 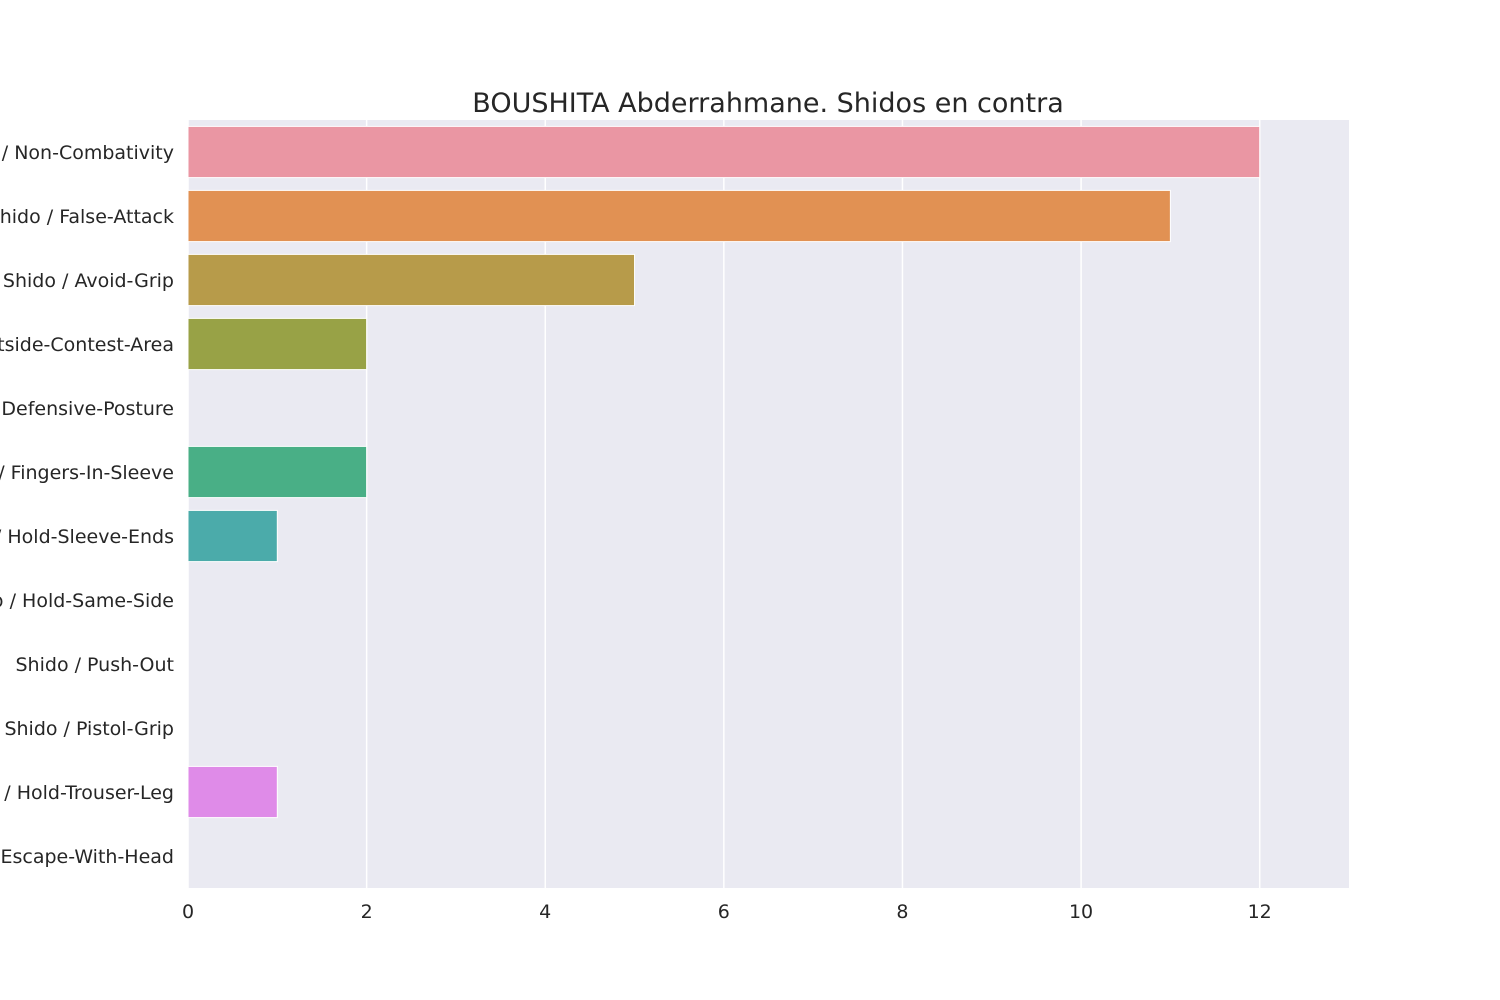 I want to click on x-tick-labels: 0 2 4 6 8 10 12, so click(x=727, y=912).